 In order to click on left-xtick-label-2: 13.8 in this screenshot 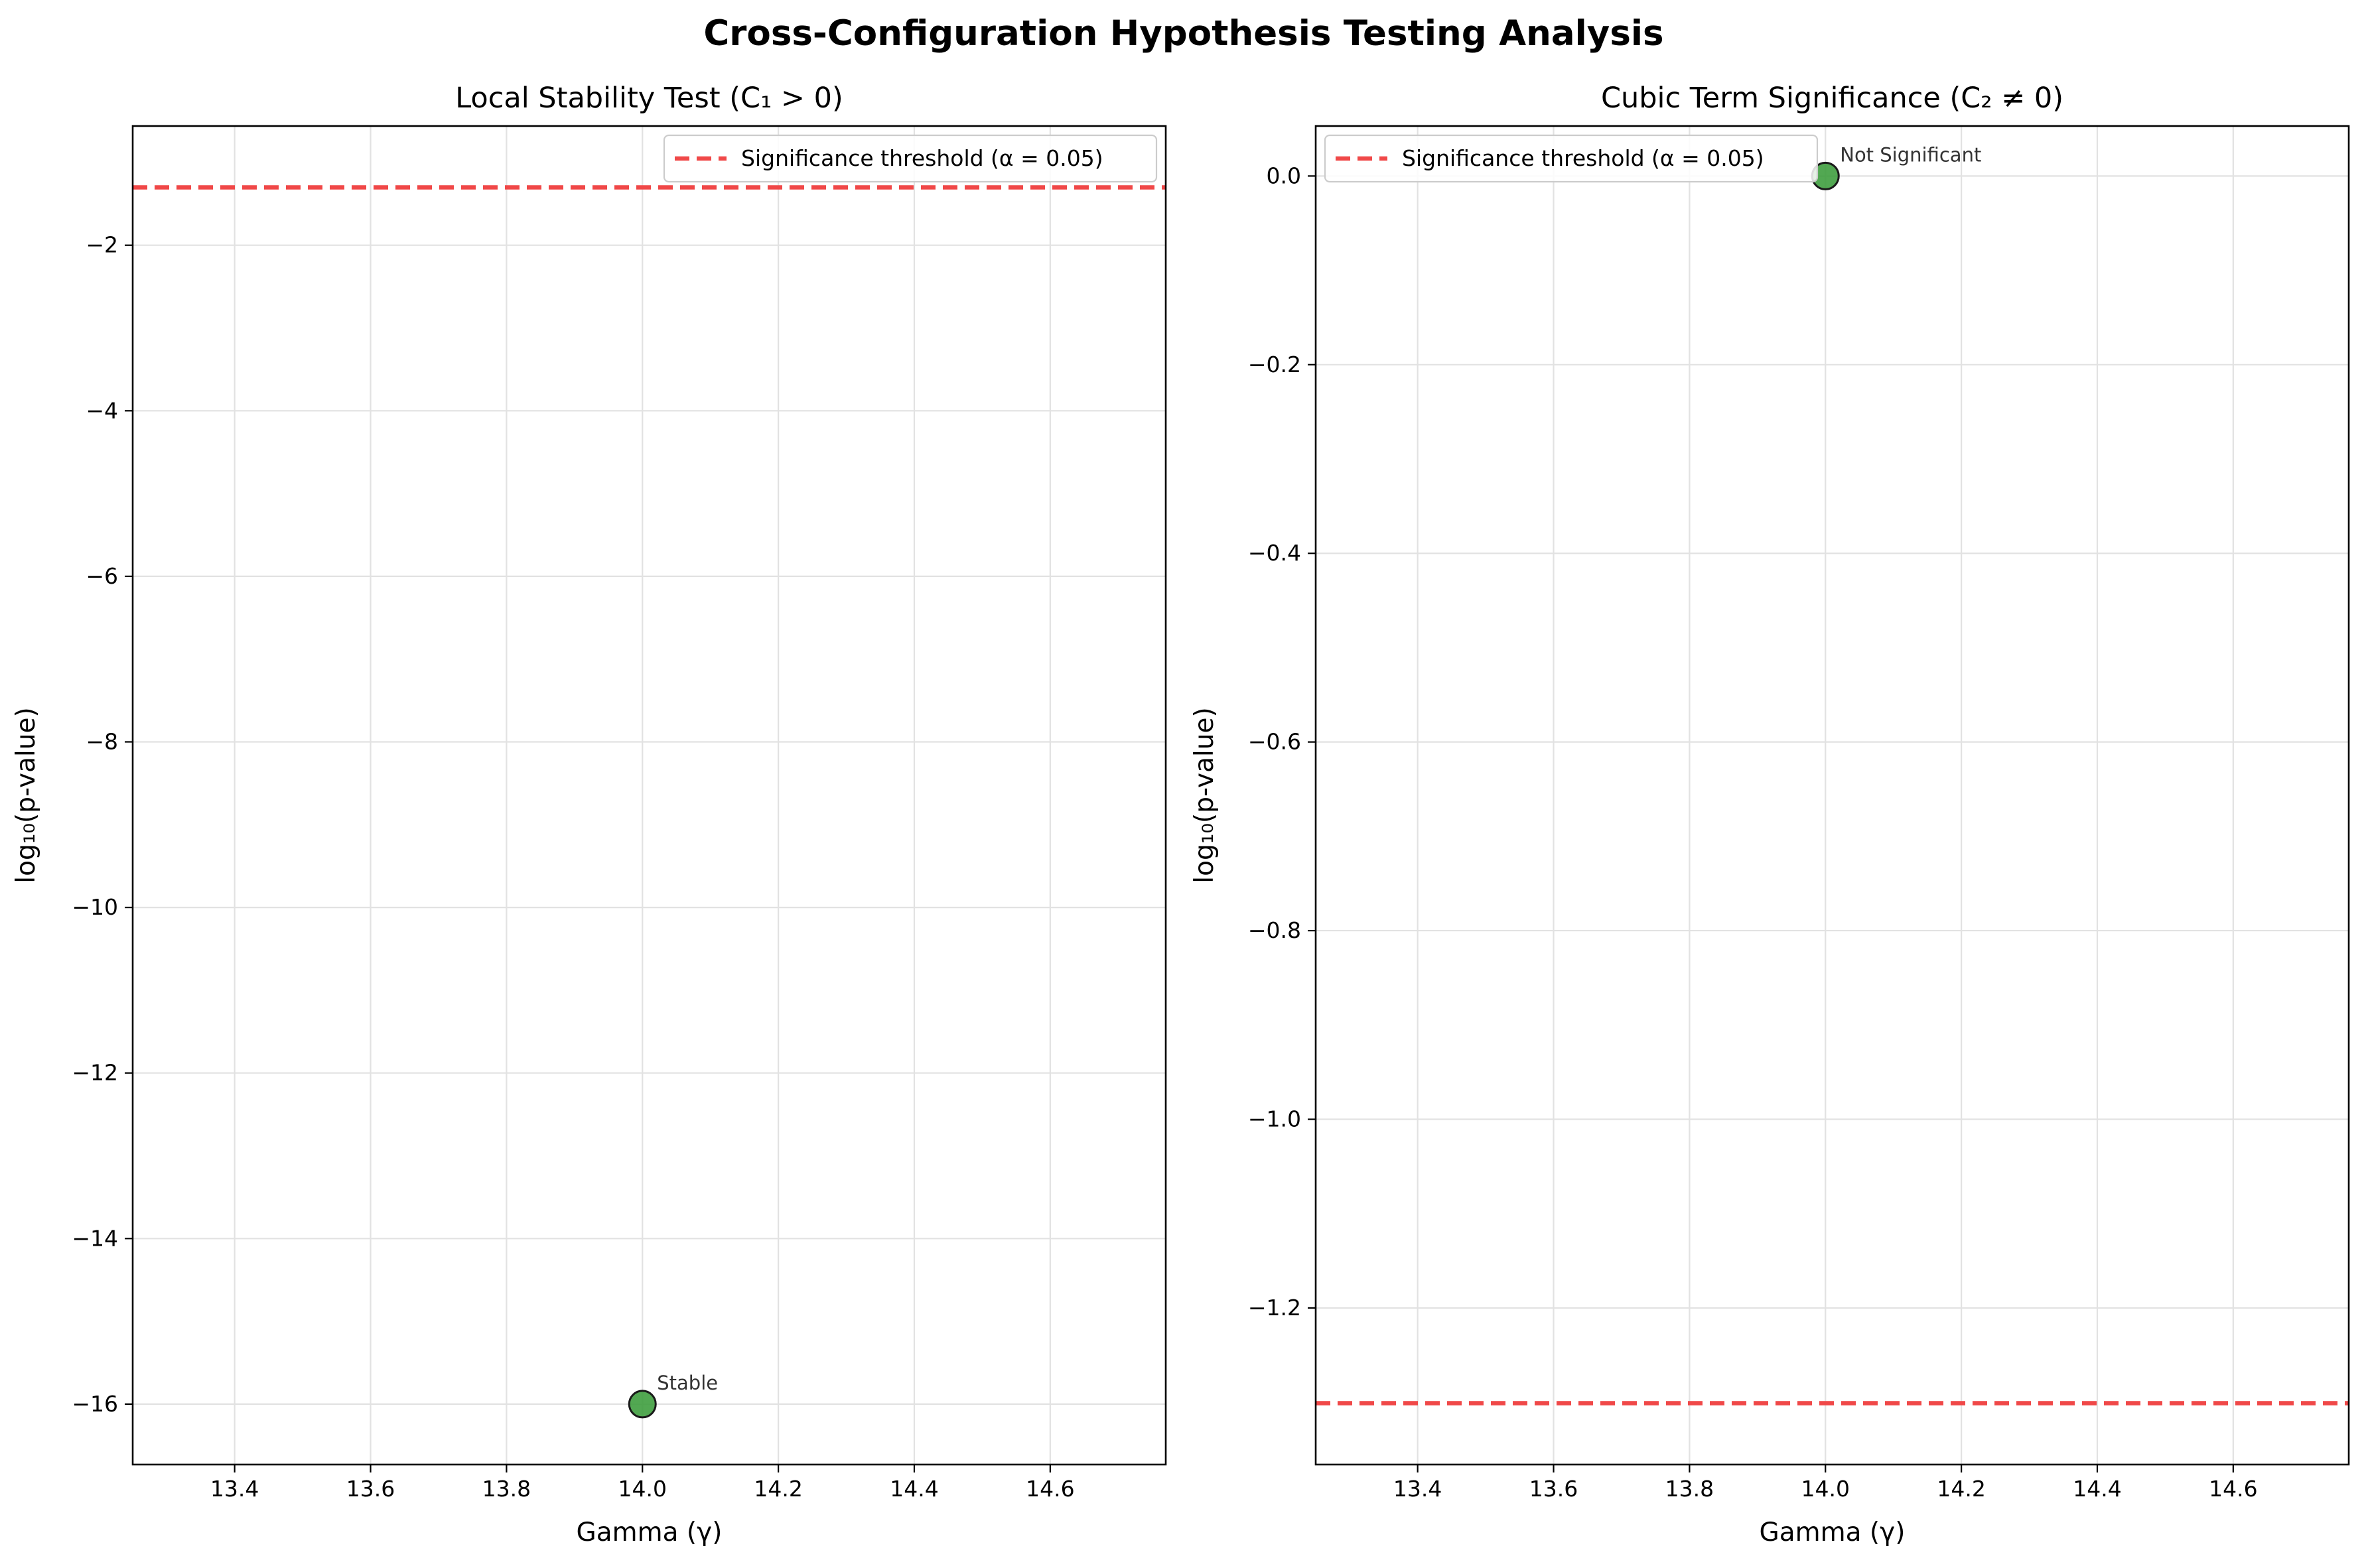, I will do `click(506, 1489)`.